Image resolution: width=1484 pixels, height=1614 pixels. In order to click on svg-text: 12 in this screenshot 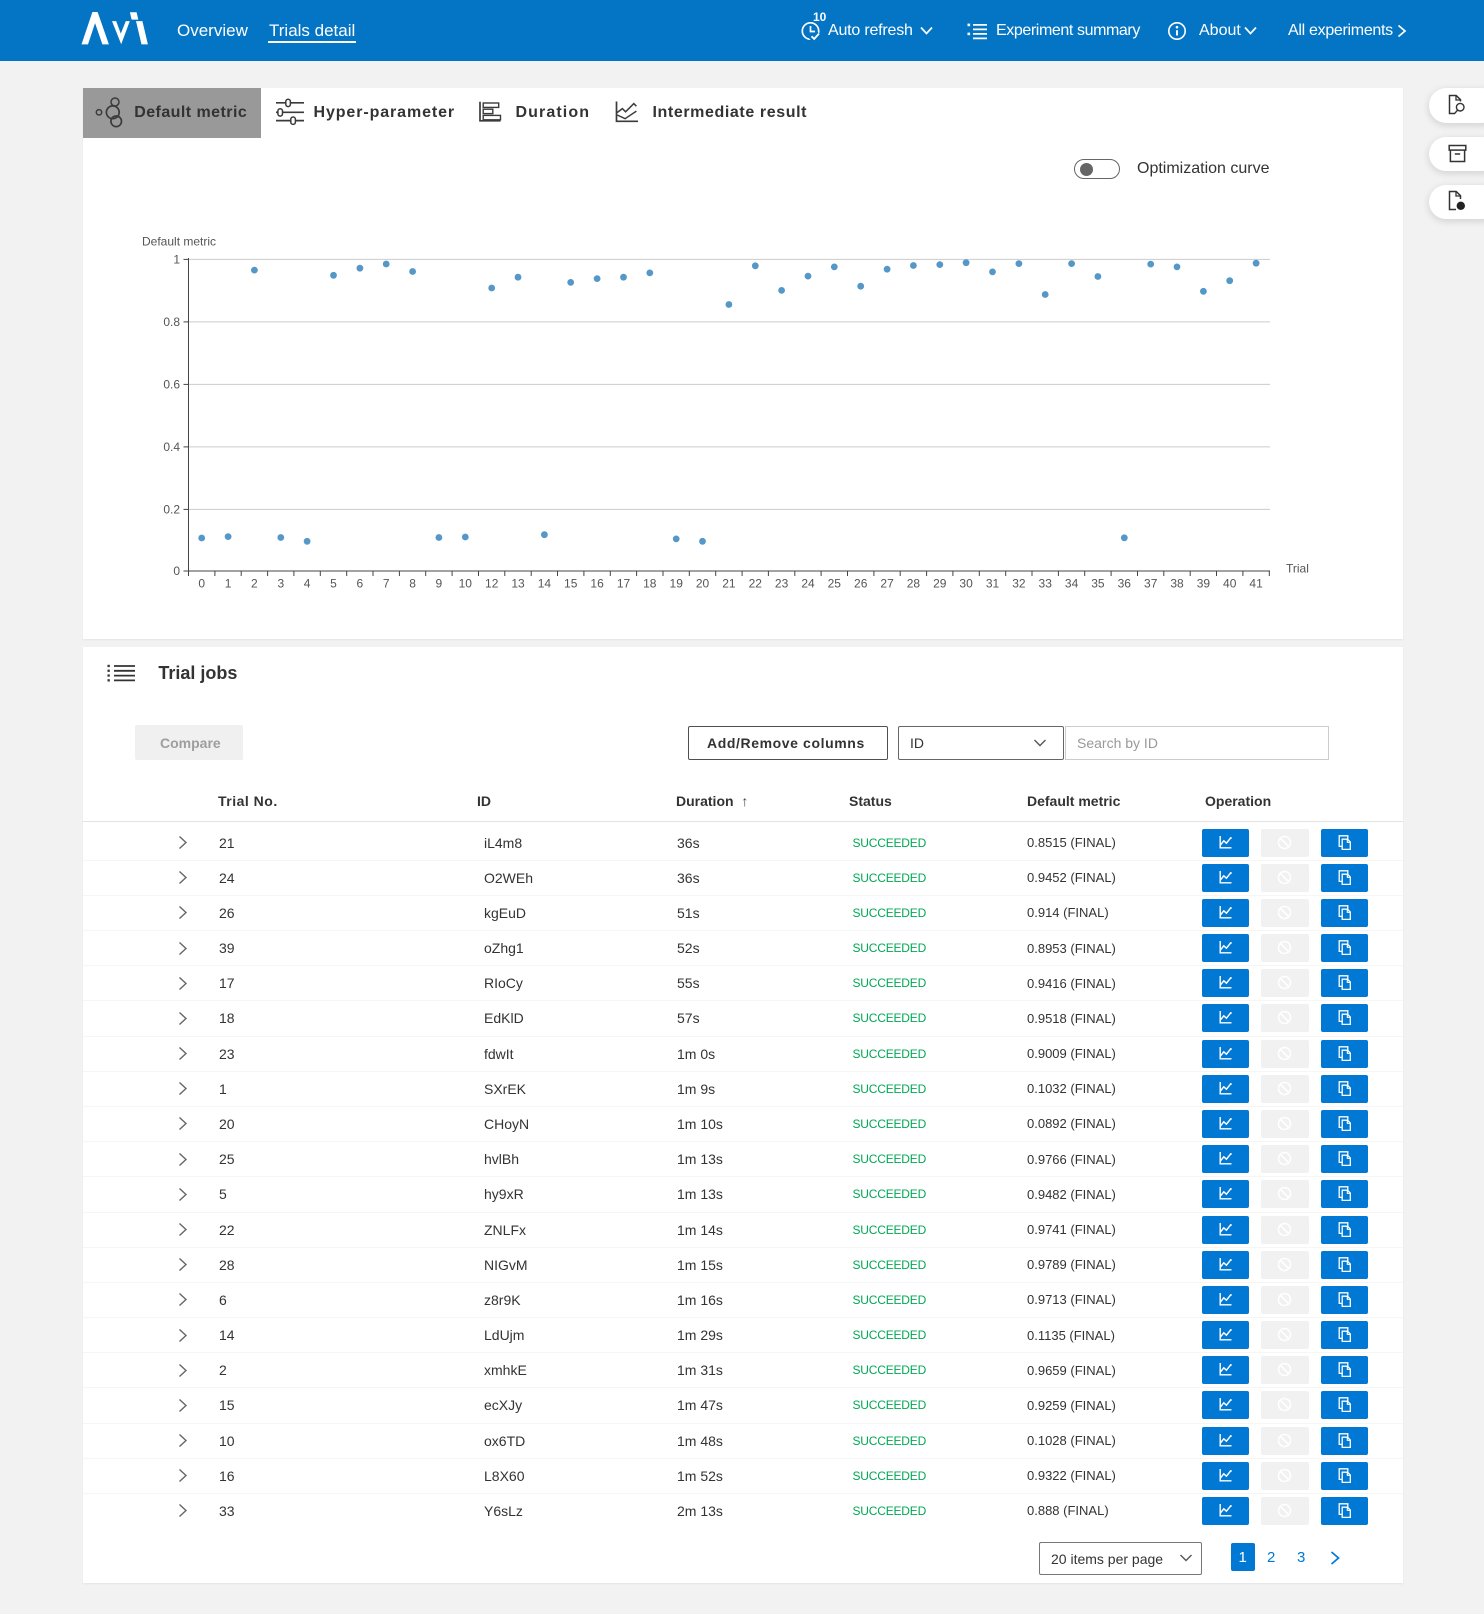, I will do `click(492, 584)`.